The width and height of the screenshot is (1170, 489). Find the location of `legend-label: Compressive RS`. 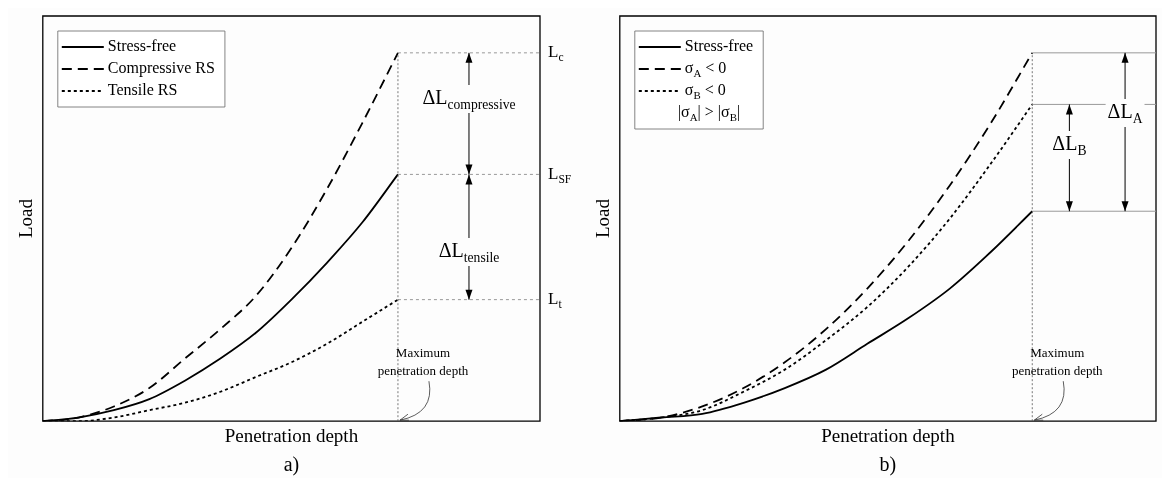

legend-label: Compressive RS is located at coordinates (161, 68).